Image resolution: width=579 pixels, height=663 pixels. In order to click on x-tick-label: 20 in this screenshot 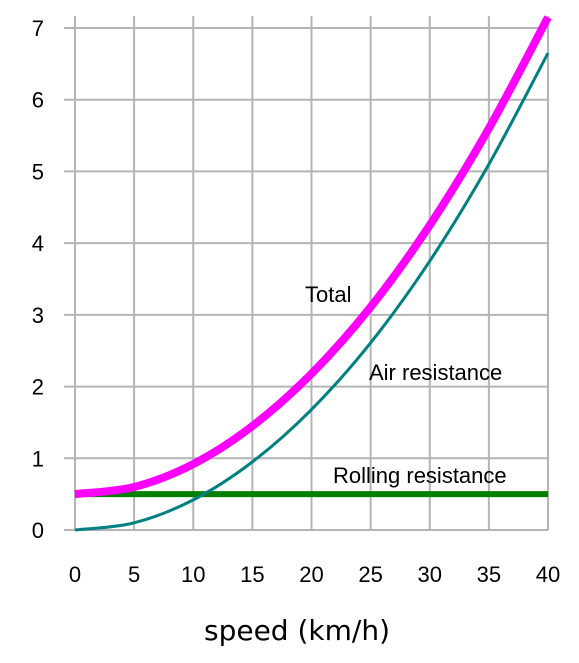, I will do `click(311, 574)`.